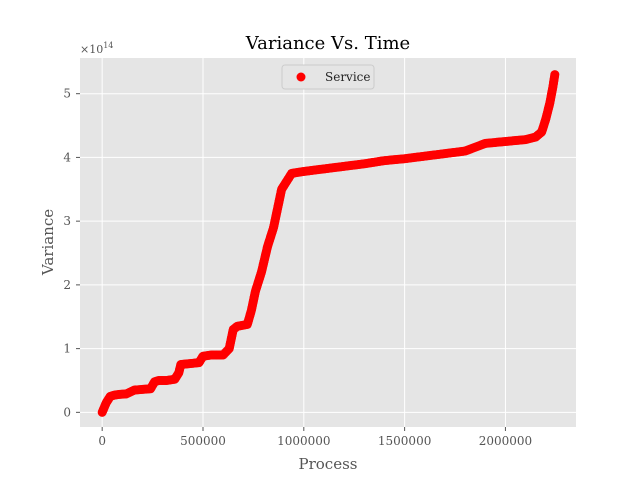  What do you see at coordinates (303, 441) in the screenshot?
I see `x-tick-label: 1000000` at bounding box center [303, 441].